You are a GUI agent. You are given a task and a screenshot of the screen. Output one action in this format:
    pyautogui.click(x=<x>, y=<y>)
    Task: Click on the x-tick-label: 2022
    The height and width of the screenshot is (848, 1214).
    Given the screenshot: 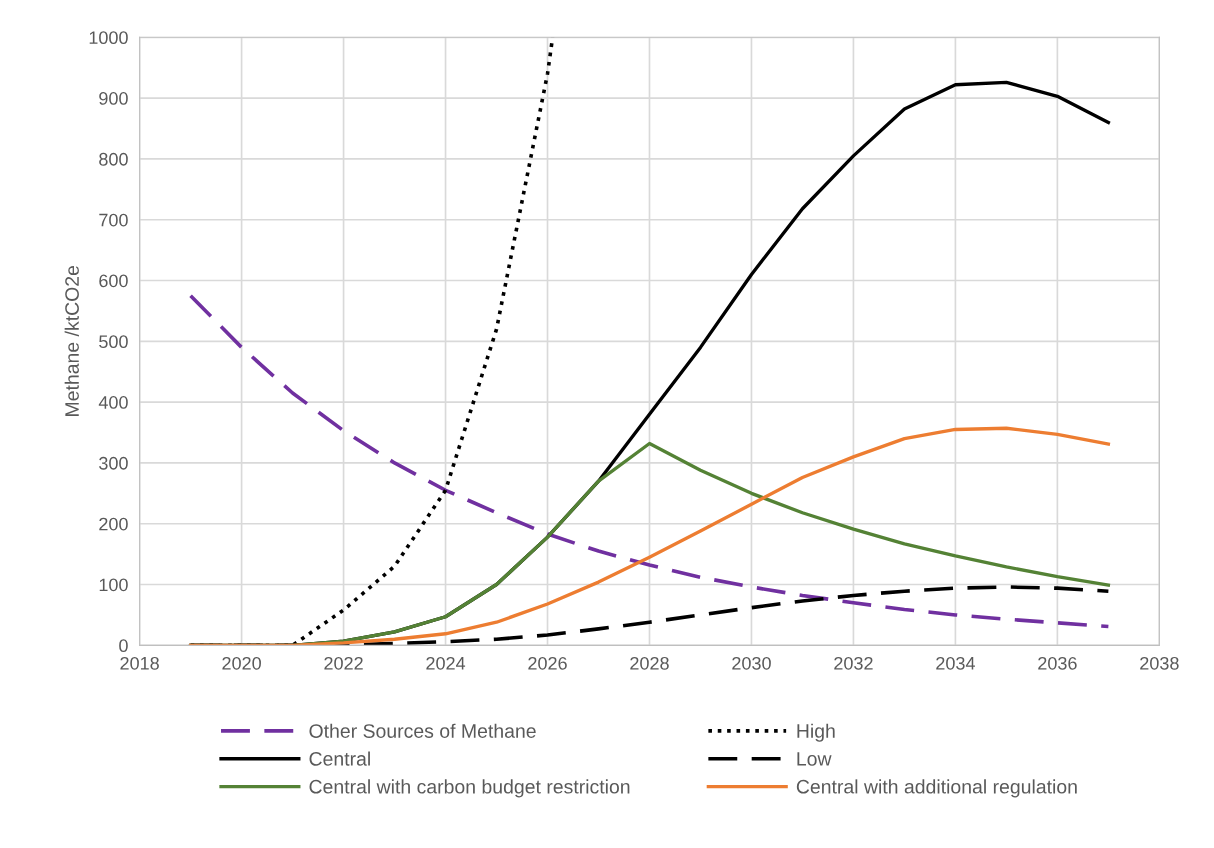 What is the action you would take?
    pyautogui.click(x=343, y=663)
    